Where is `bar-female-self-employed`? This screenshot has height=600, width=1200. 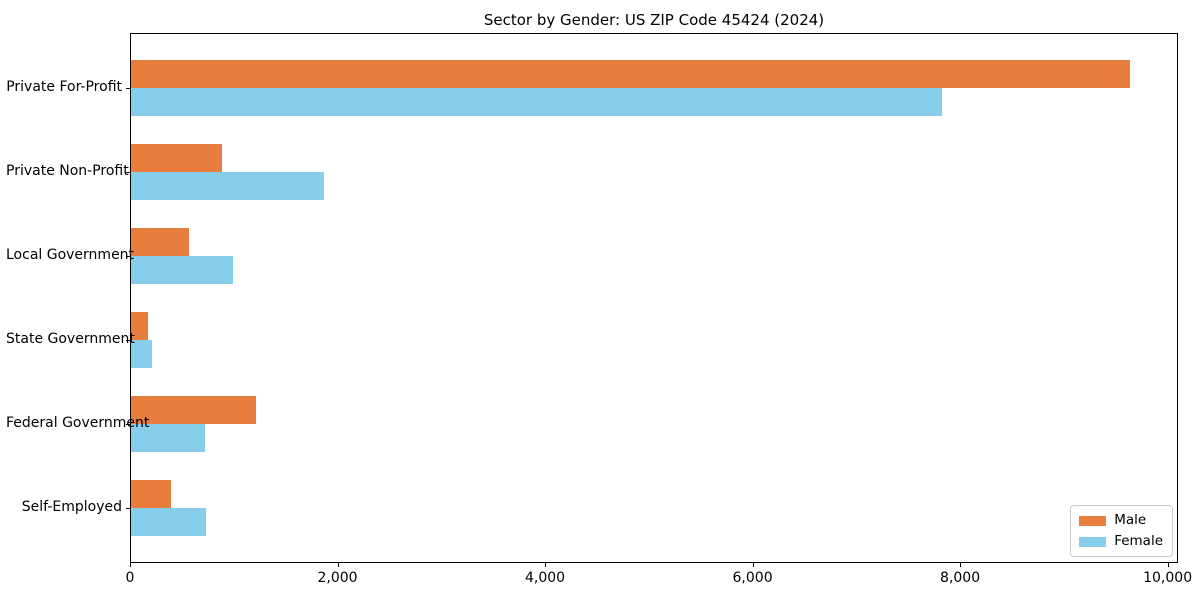 bar-female-self-employed is located at coordinates (168, 522).